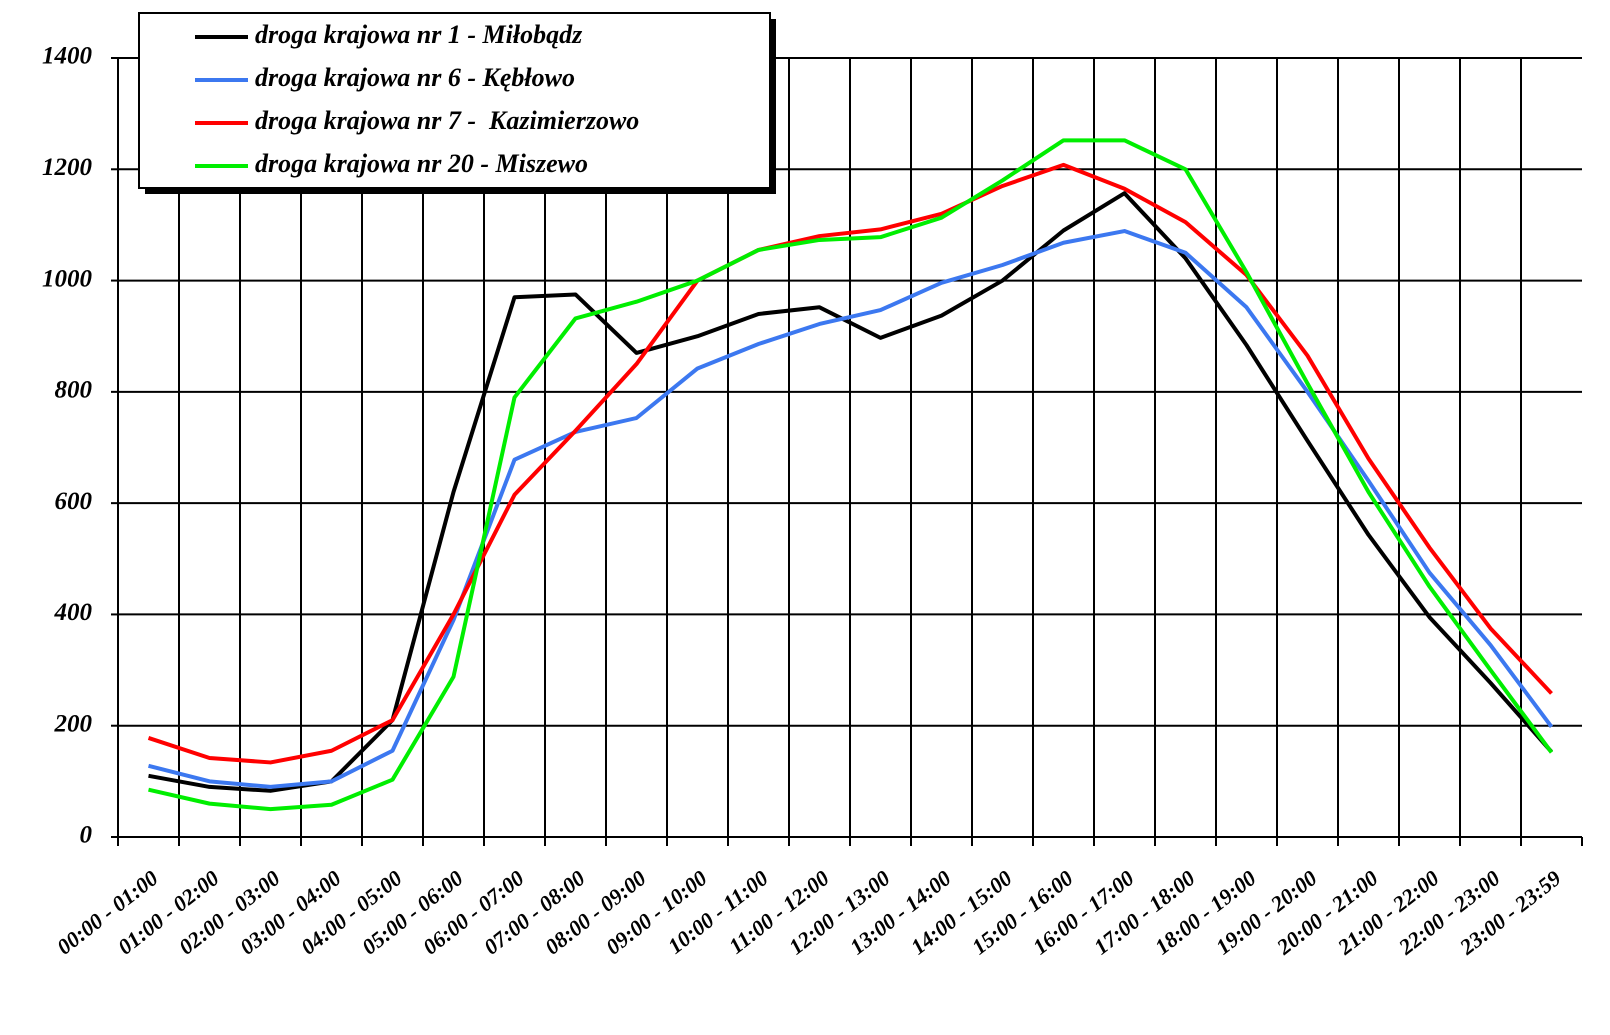  Describe the element at coordinates (67, 56) in the screenshot. I see `y-tick-label: 1400` at that location.